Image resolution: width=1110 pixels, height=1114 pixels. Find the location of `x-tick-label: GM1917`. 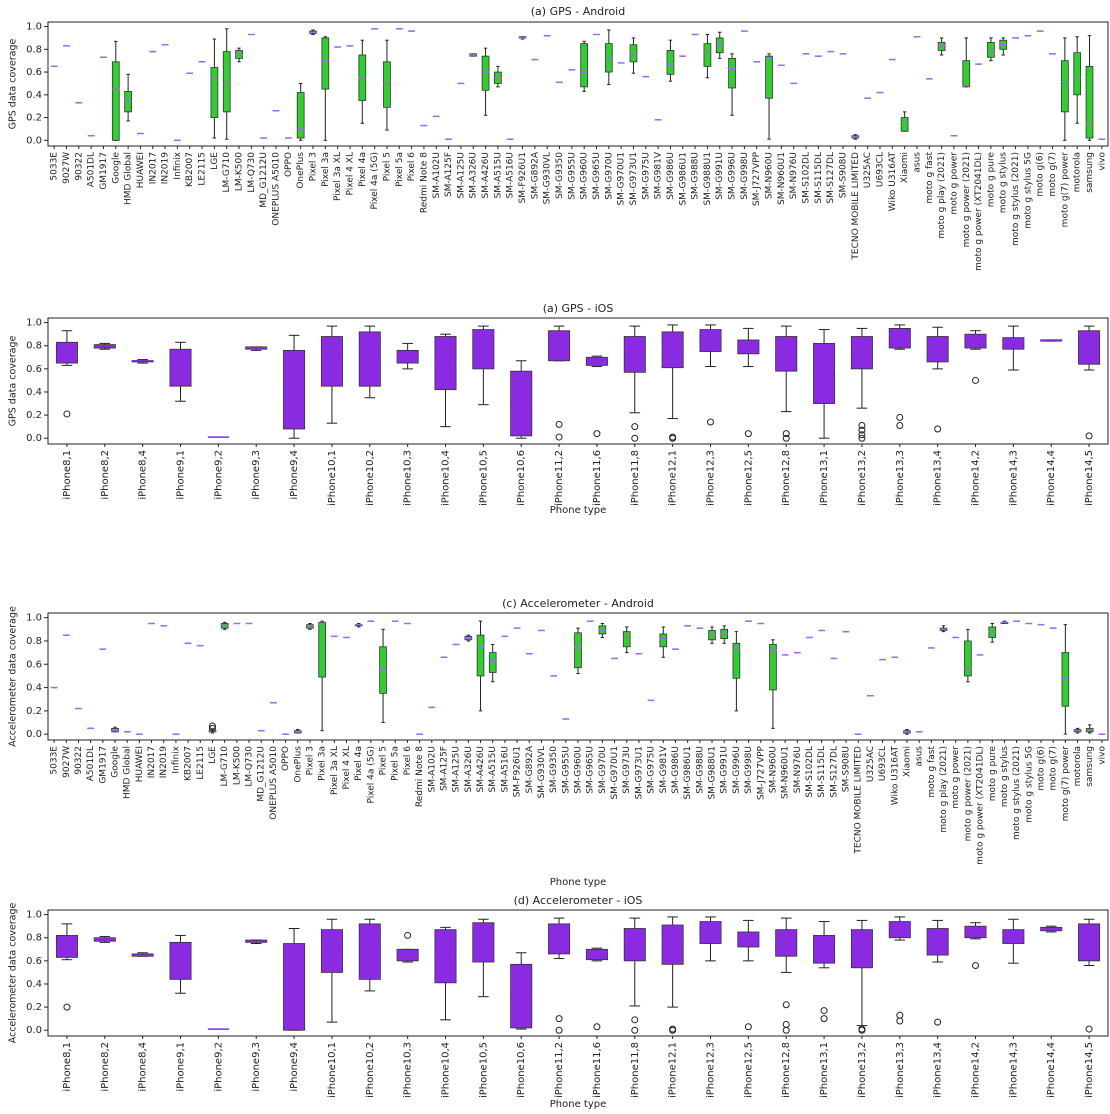

x-tick-label: GM1917 is located at coordinates (103, 765).